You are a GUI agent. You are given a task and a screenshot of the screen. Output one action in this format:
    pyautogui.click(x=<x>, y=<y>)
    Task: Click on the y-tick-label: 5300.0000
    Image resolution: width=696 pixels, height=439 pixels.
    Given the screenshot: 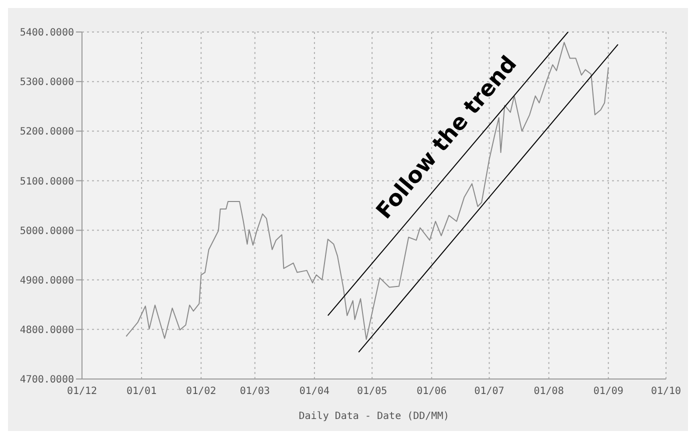 What is the action you would take?
    pyautogui.click(x=47, y=82)
    